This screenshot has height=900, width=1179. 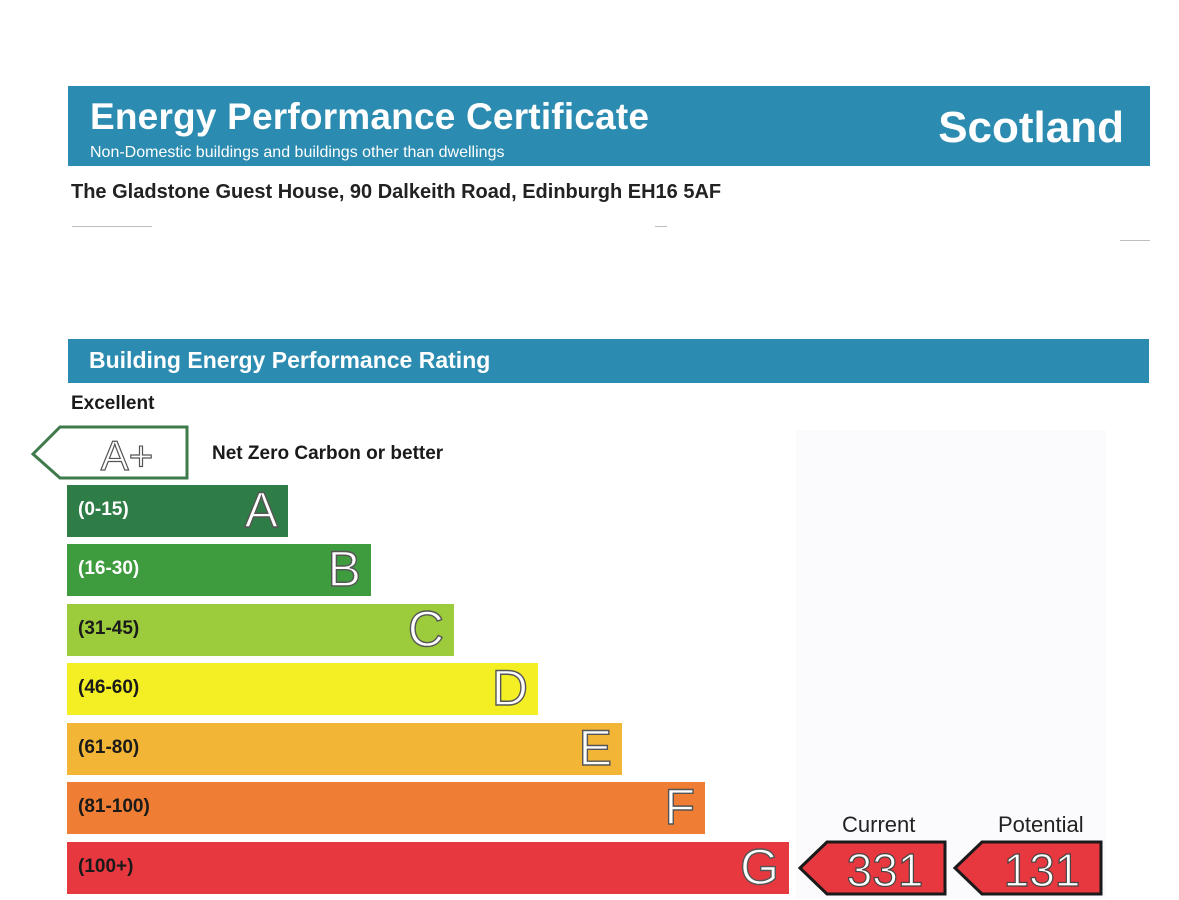 I want to click on rating-band-a: (0-15) A, so click(x=177, y=510).